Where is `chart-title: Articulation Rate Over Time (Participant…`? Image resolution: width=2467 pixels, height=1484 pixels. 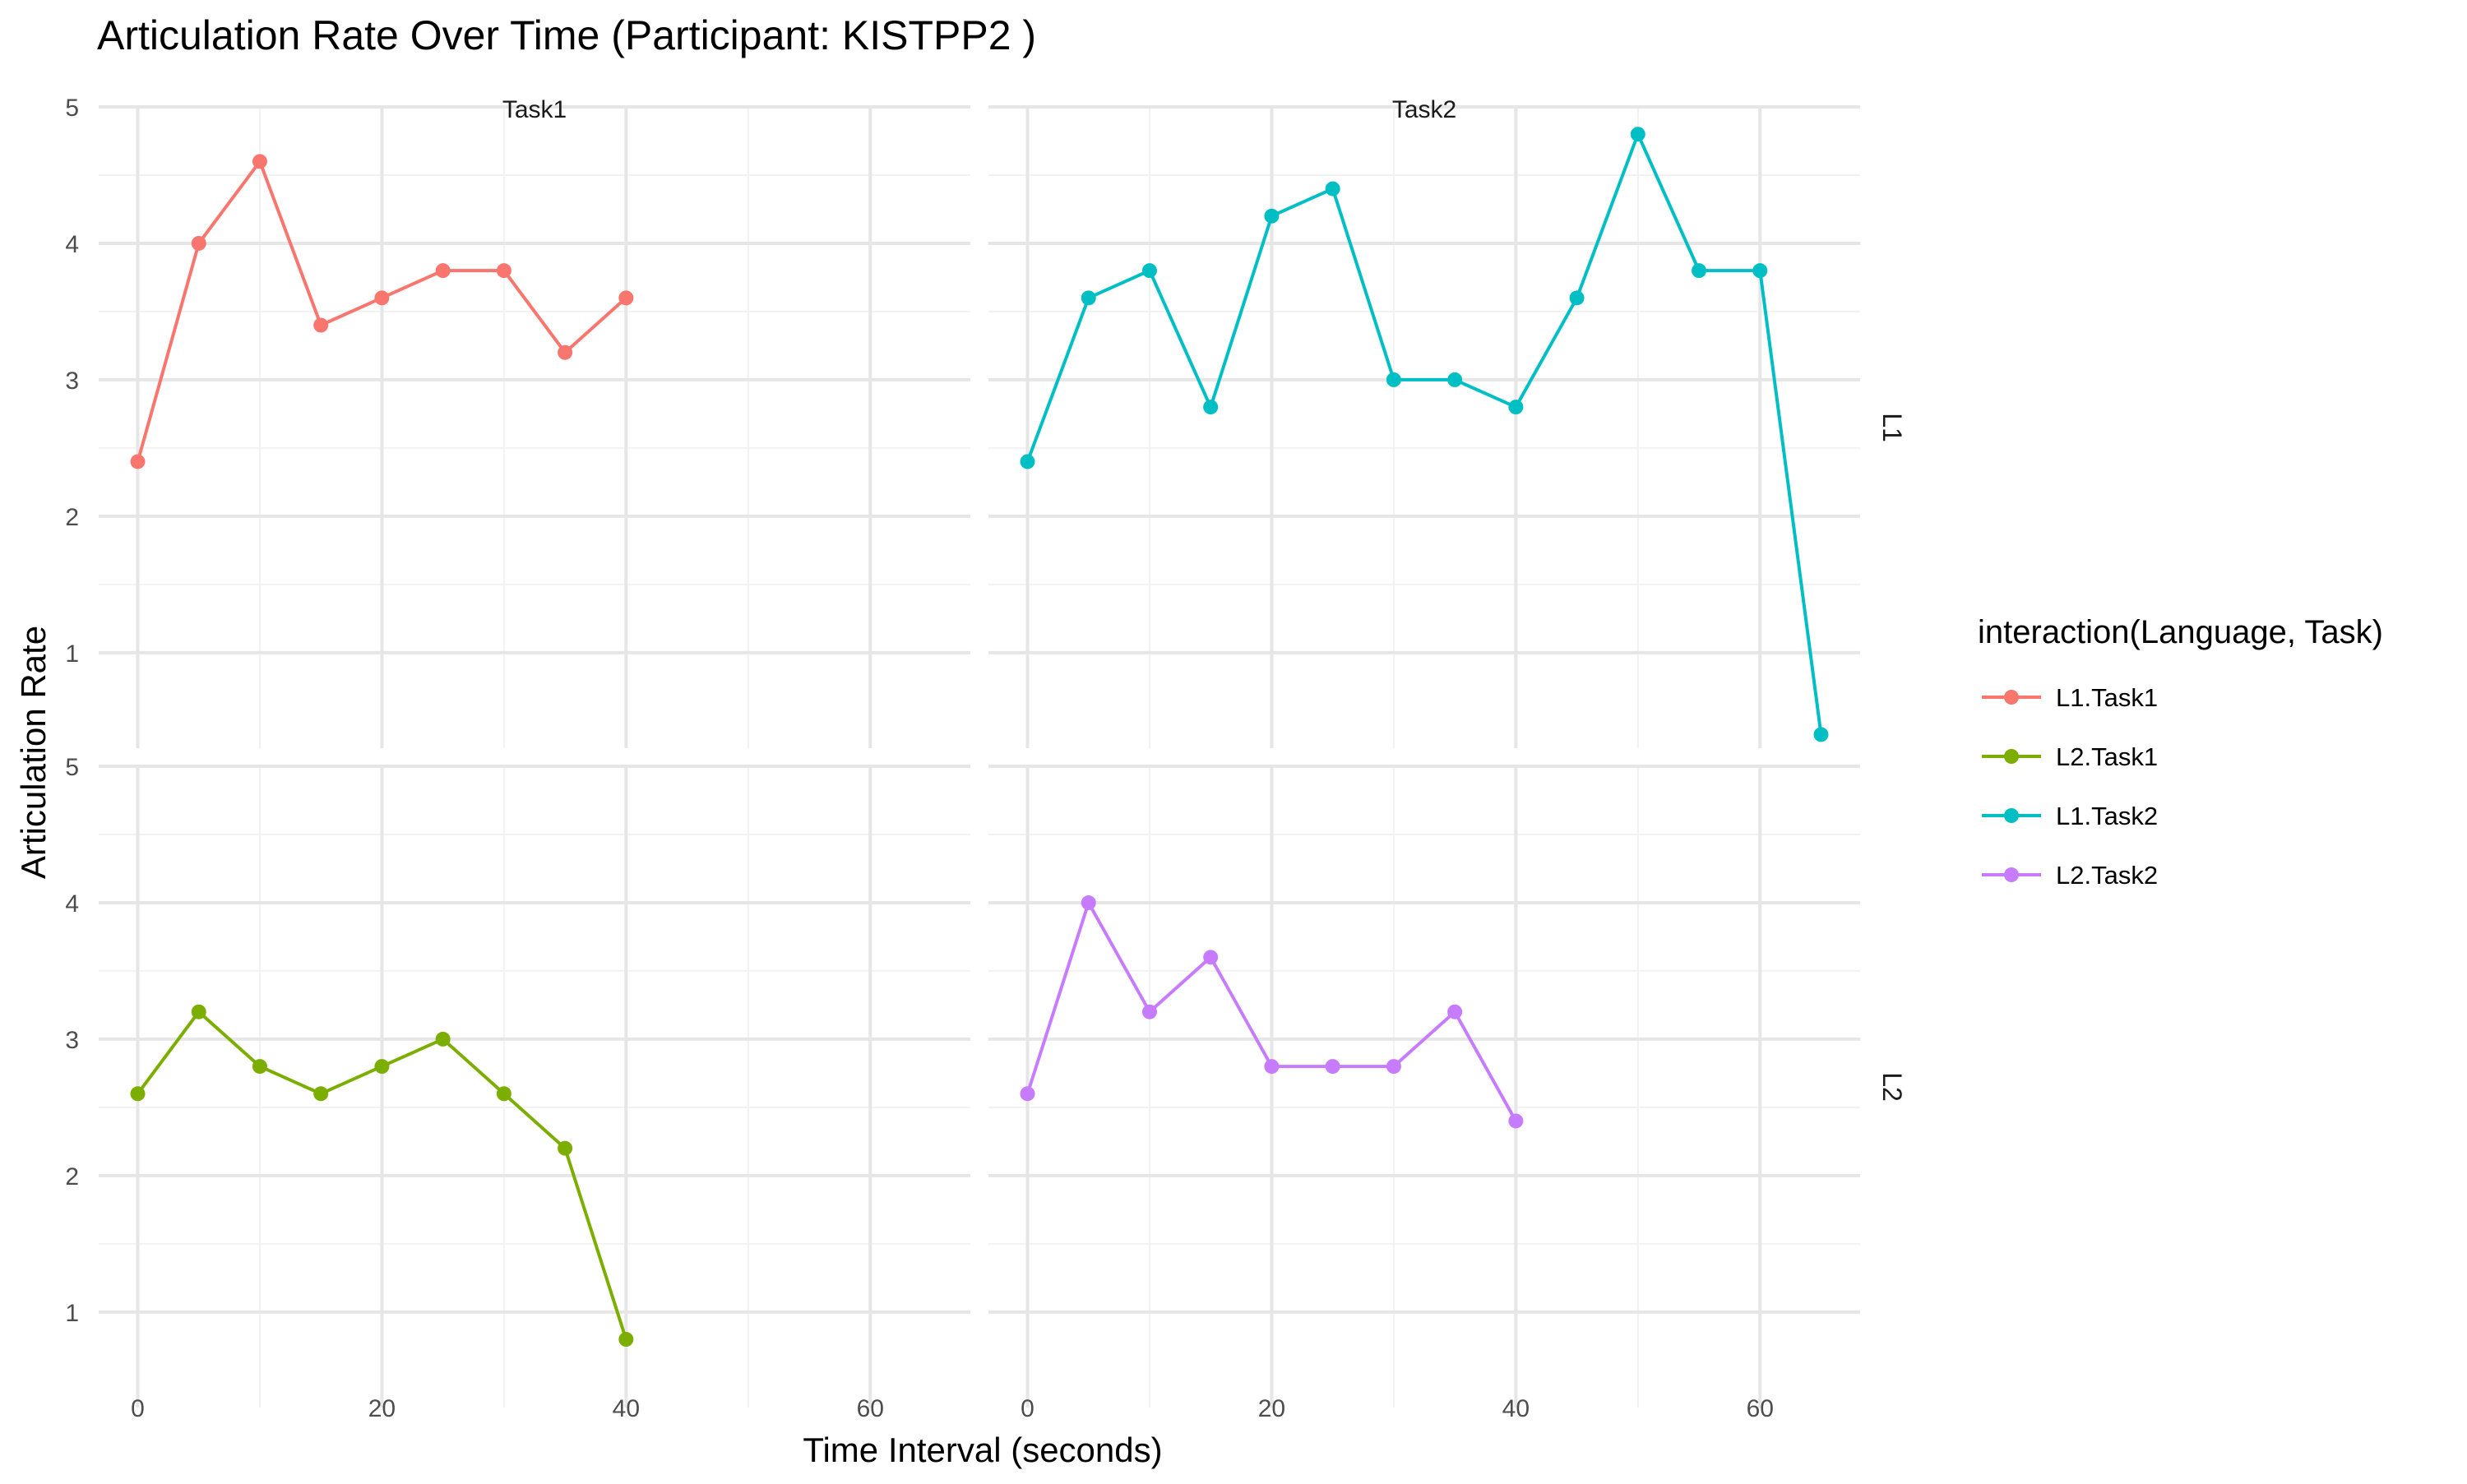 chart-title: Articulation Rate Over Time (Participant… is located at coordinates (566, 35).